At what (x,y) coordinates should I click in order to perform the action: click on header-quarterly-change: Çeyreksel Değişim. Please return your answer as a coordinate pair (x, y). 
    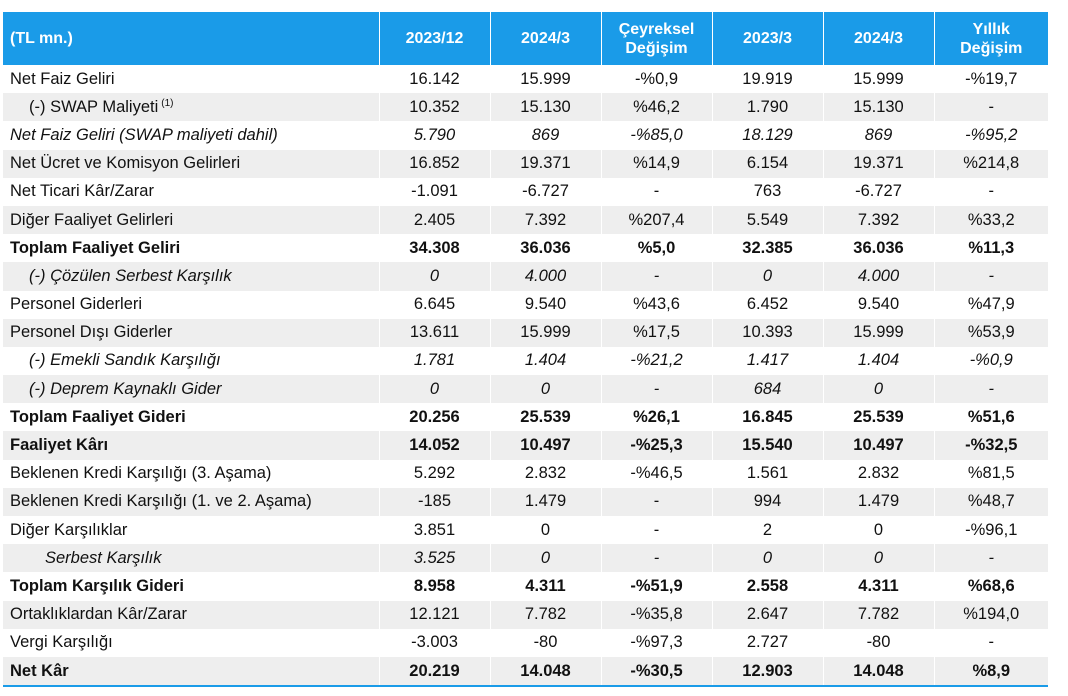
    Looking at the image, I should click on (656, 38).